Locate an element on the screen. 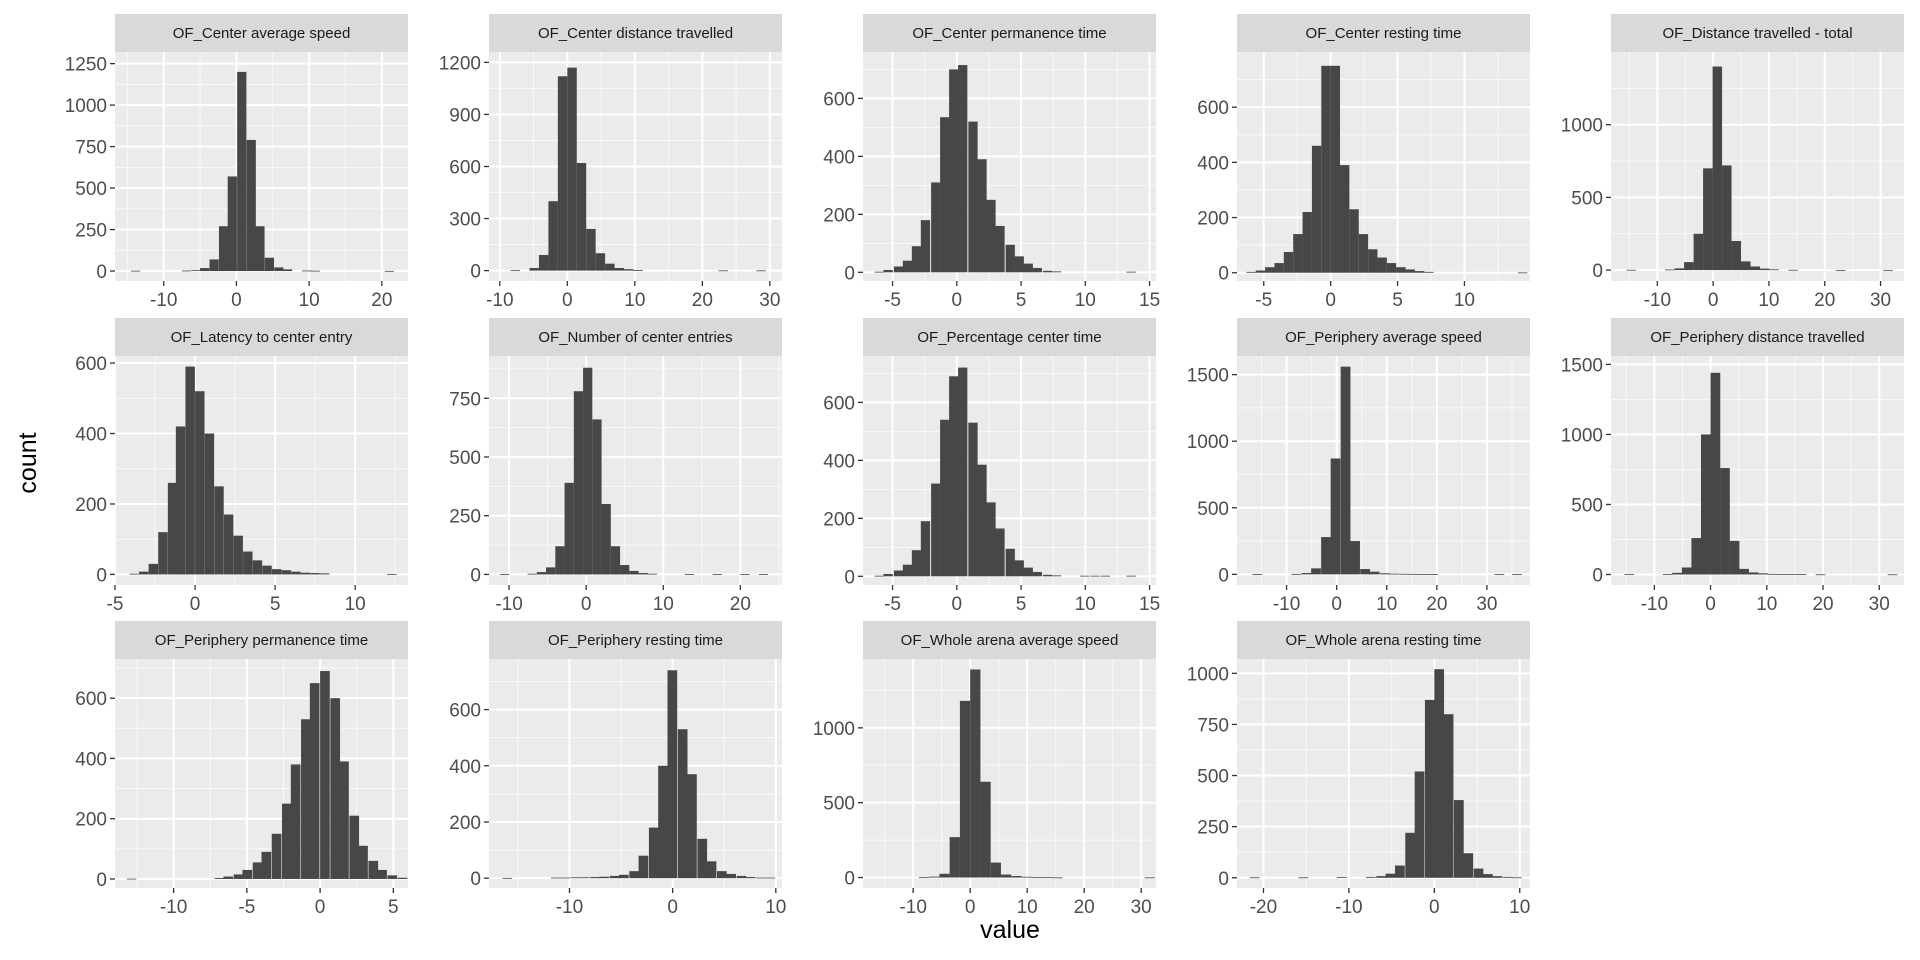  y-tick-label: 200 is located at coordinates (1213, 219).